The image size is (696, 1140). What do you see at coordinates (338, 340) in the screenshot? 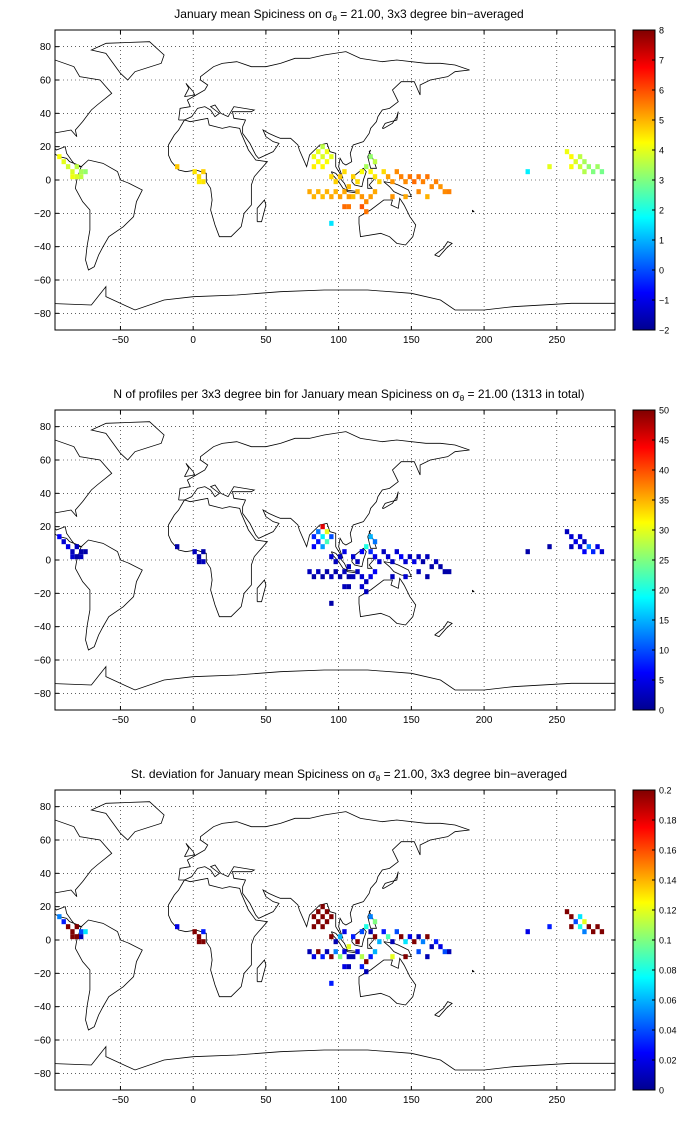
I see `x-tick-label: 100` at bounding box center [338, 340].